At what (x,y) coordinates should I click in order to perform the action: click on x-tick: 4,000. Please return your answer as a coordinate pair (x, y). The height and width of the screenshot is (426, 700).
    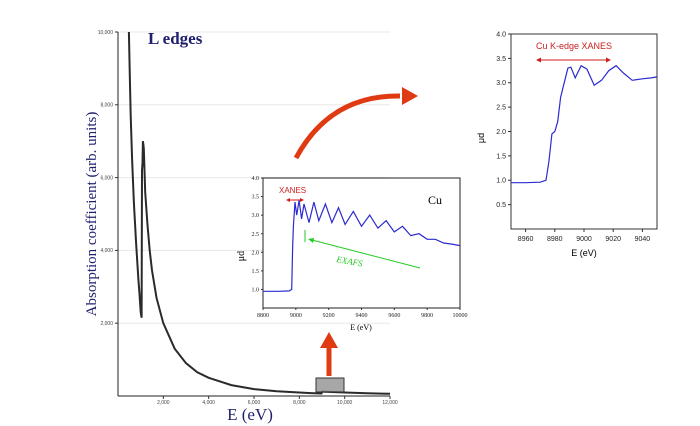
    Looking at the image, I should click on (208, 401).